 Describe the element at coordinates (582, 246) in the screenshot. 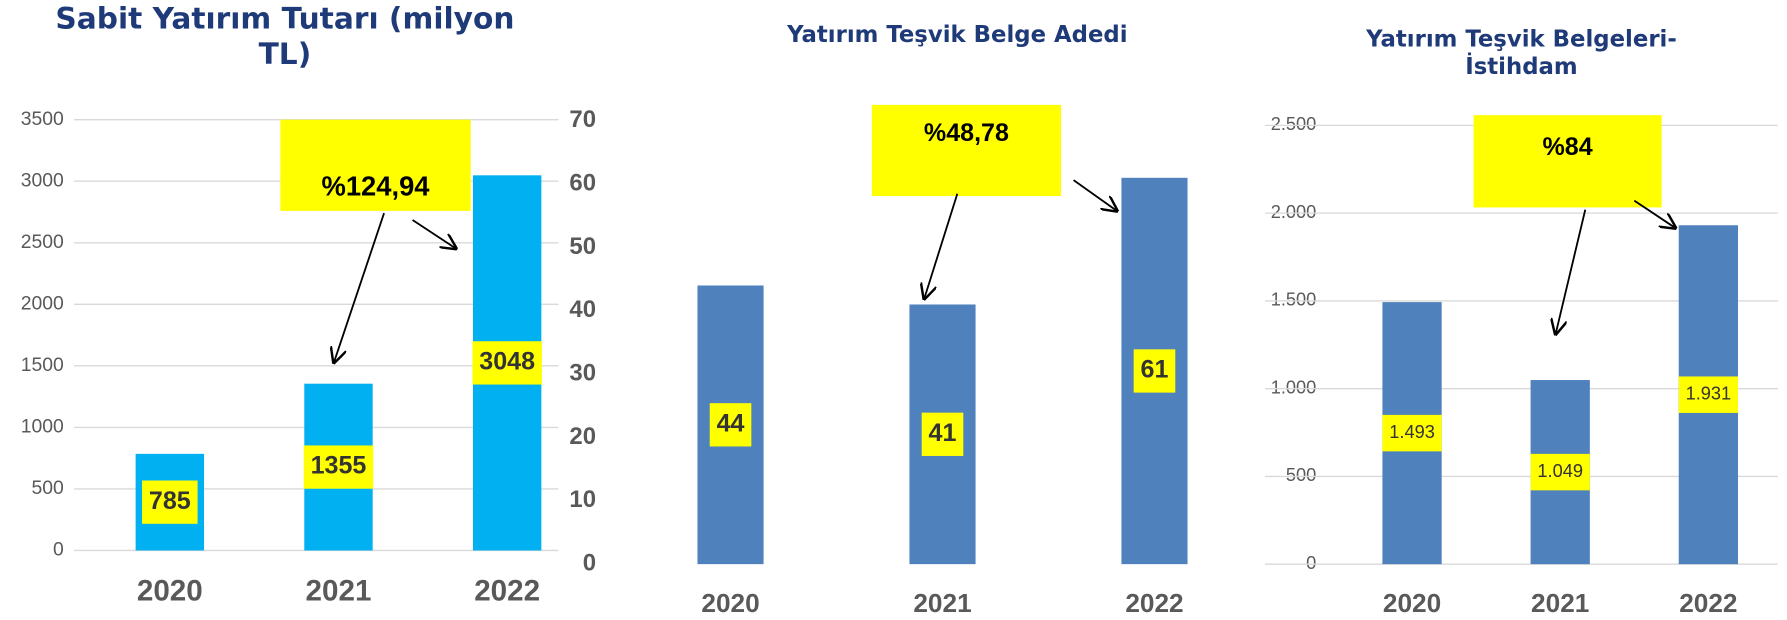

I see `y-tick-label: 50` at that location.